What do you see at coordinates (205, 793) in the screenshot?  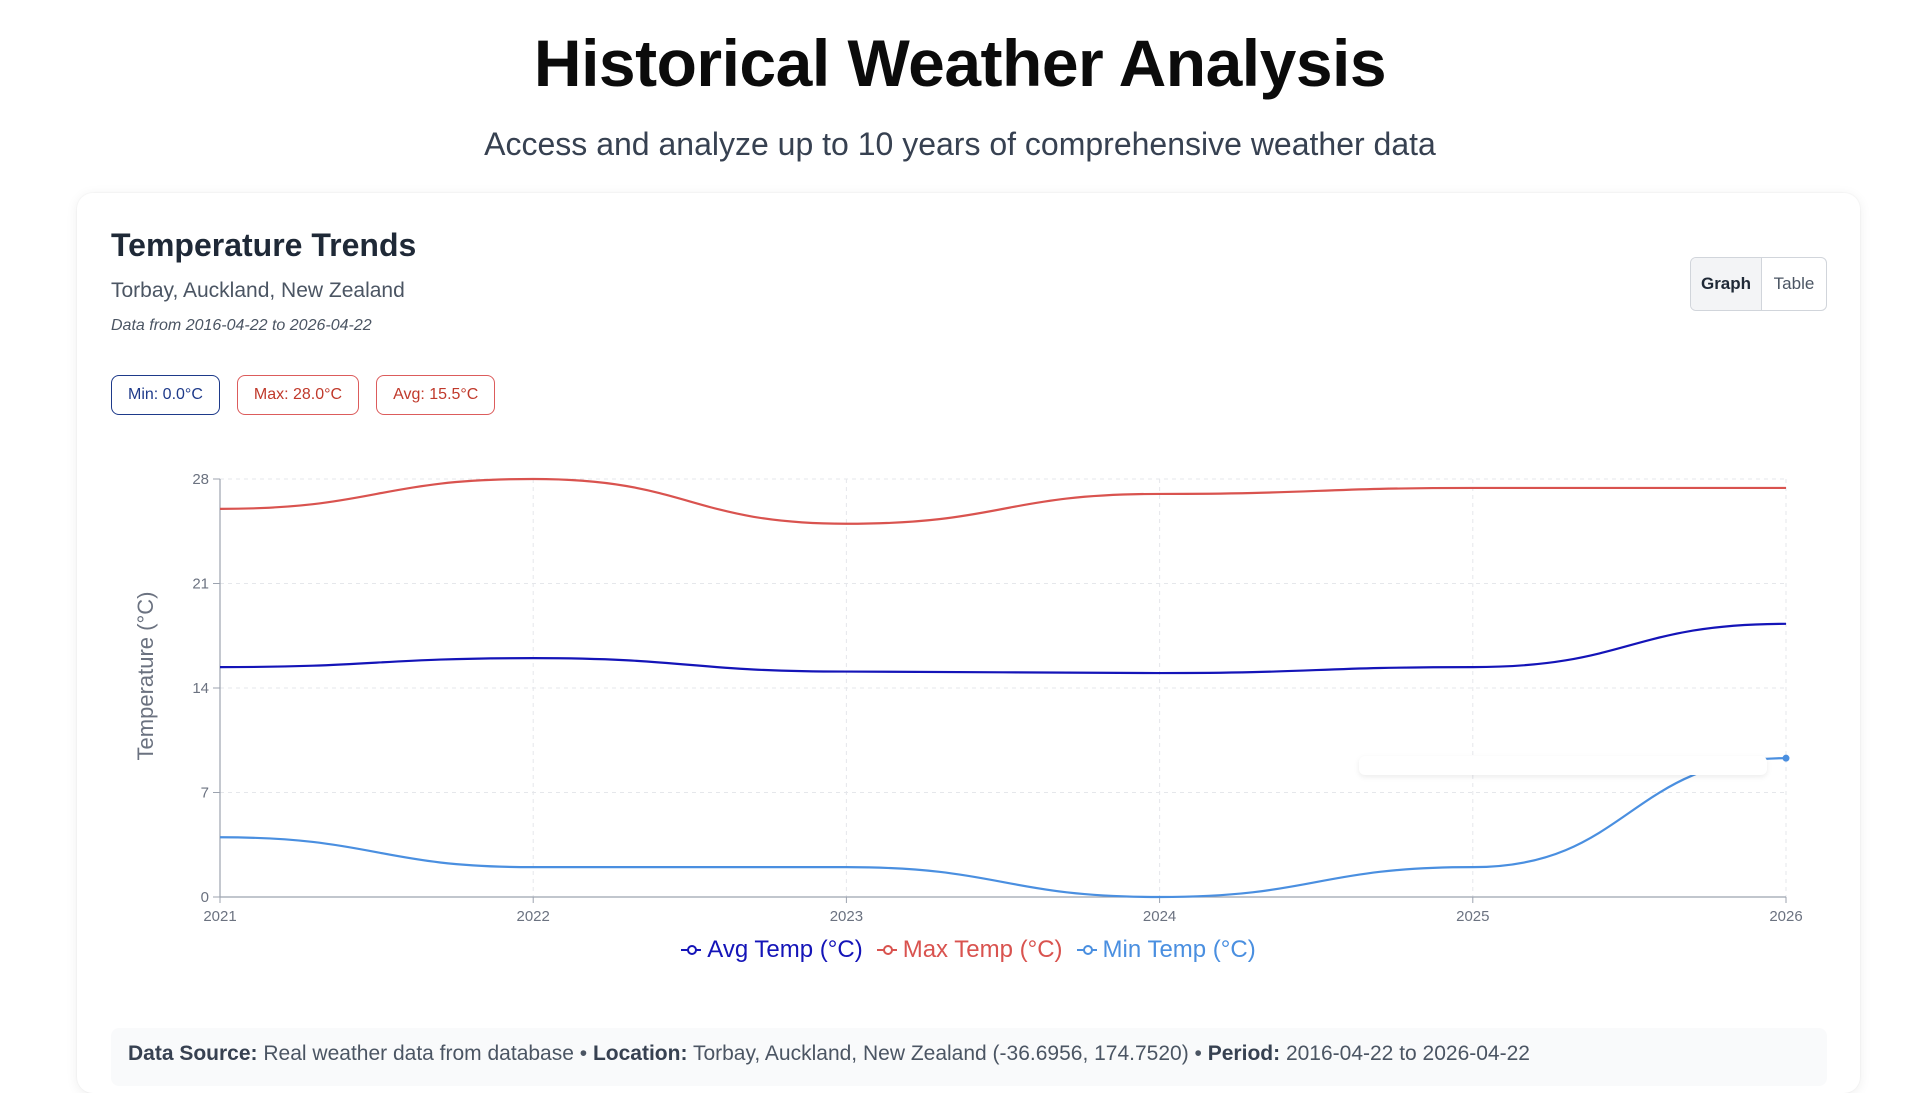 I see `y-tick-label: 7` at bounding box center [205, 793].